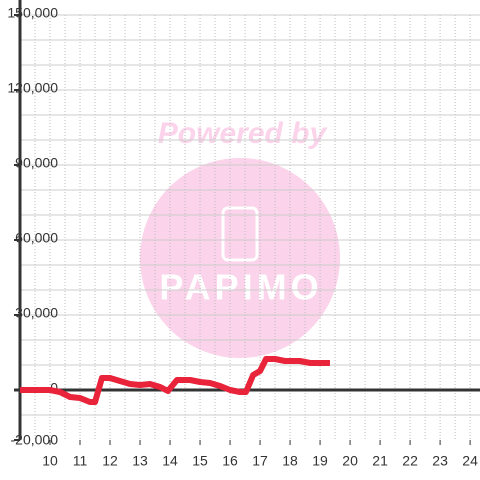  What do you see at coordinates (440, 461) in the screenshot?
I see `x-tick-label: 23` at bounding box center [440, 461].